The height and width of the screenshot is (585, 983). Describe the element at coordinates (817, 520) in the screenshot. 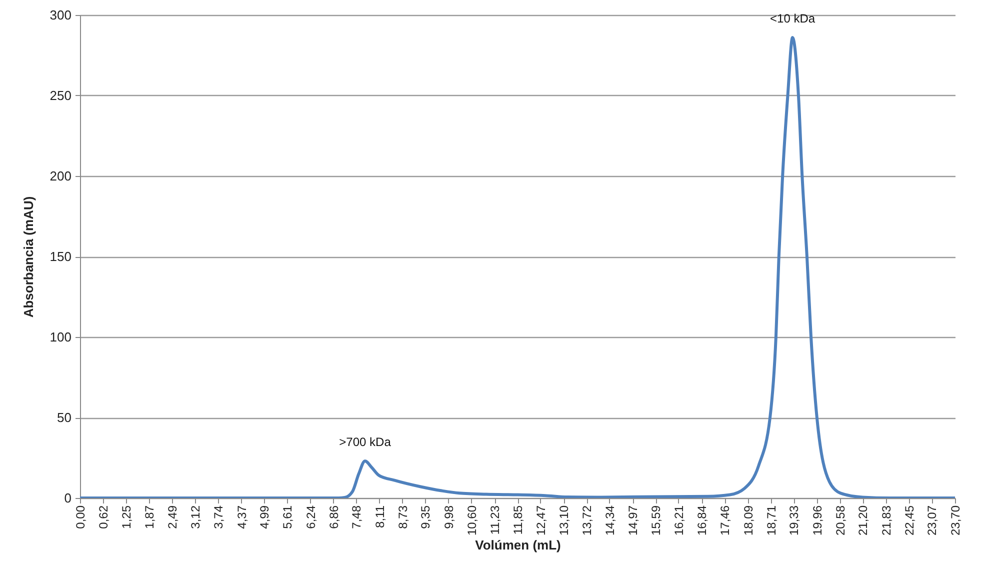

I see `x-tick-label: 19,96` at that location.